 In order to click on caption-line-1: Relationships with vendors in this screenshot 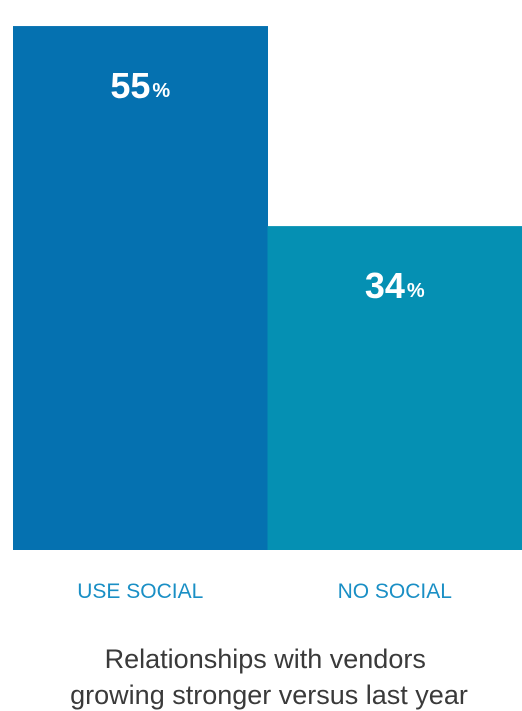, I will do `click(265, 659)`.